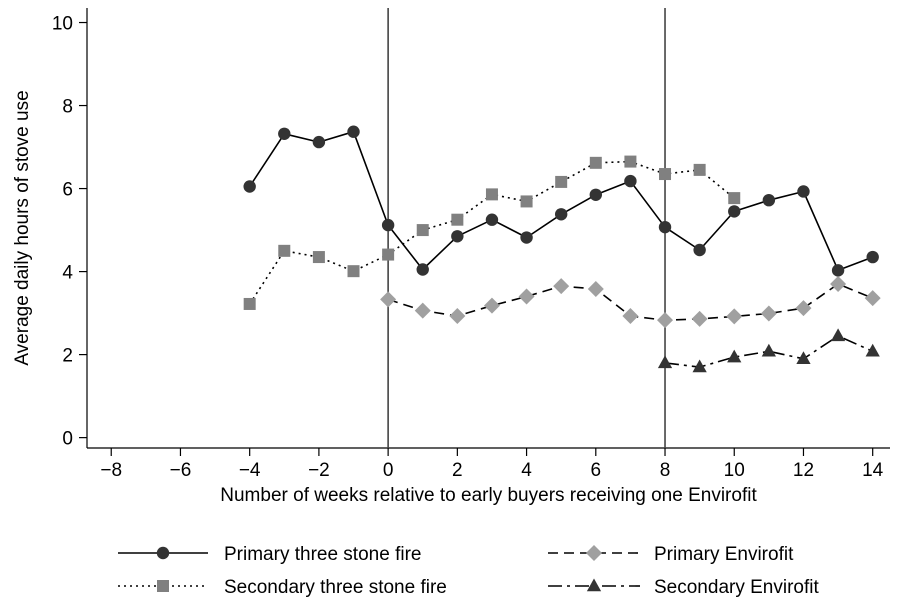  What do you see at coordinates (526, 470) in the screenshot?
I see `x-tick-label: 4` at bounding box center [526, 470].